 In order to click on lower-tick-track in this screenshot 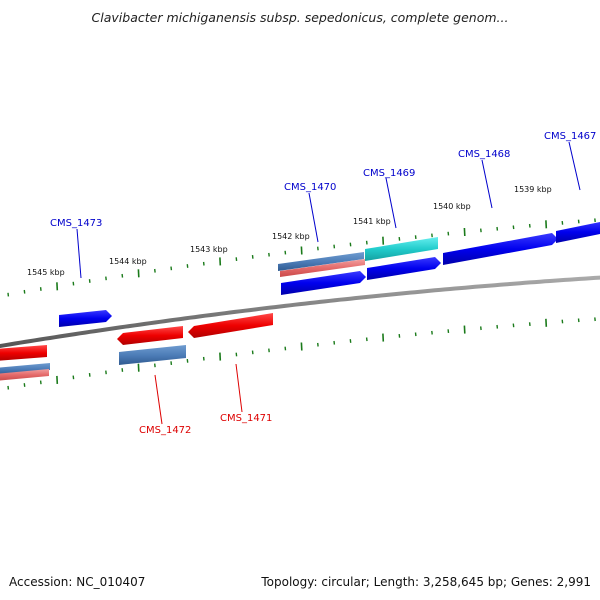, I will do `click(301, 353)`.